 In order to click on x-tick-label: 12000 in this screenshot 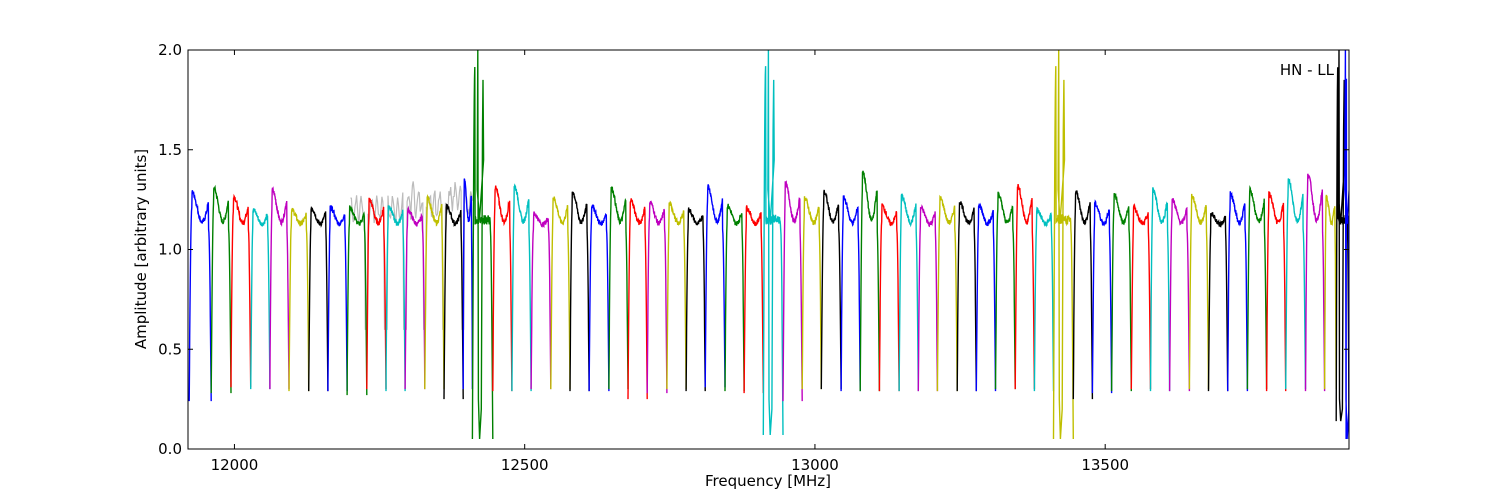, I will do `click(235, 465)`.